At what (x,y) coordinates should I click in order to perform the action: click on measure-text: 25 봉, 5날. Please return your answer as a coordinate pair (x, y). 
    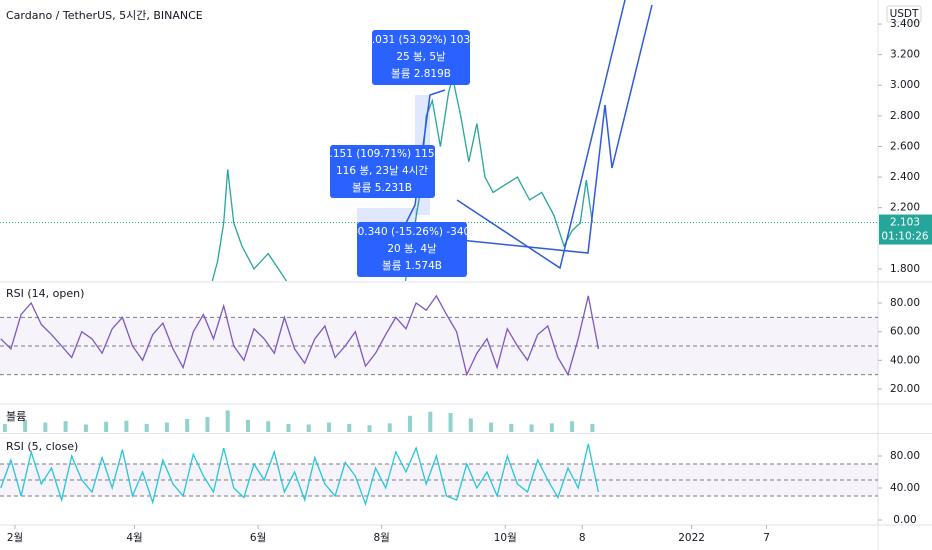
    Looking at the image, I should click on (421, 57).